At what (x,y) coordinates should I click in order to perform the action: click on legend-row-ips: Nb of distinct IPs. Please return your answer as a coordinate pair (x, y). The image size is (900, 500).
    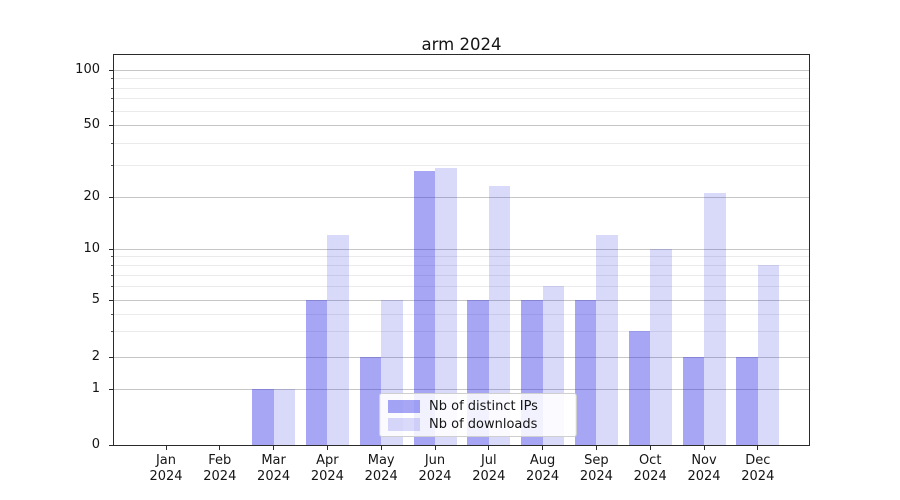
    Looking at the image, I should click on (478, 406).